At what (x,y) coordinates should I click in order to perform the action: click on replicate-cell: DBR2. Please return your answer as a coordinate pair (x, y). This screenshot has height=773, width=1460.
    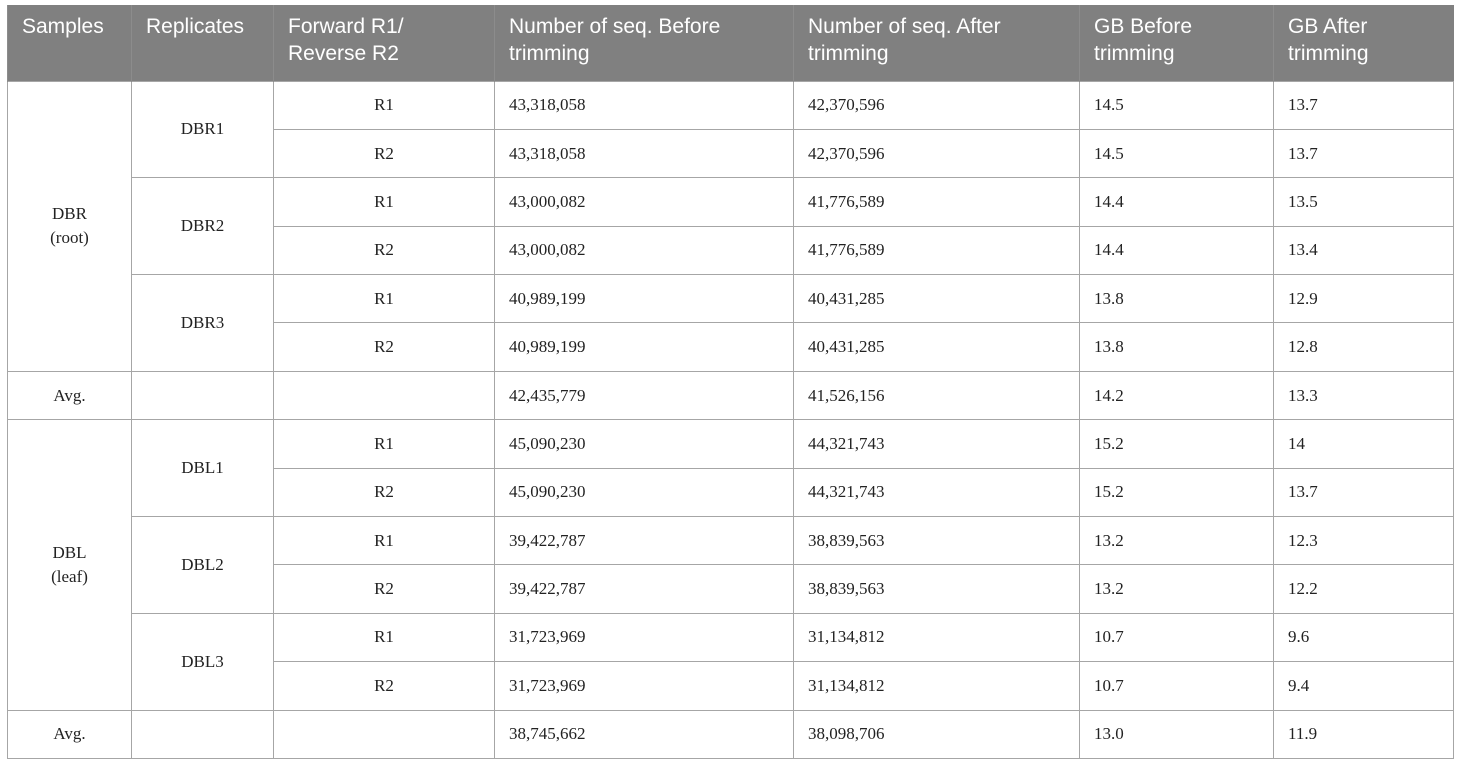
    Looking at the image, I should click on (202, 226).